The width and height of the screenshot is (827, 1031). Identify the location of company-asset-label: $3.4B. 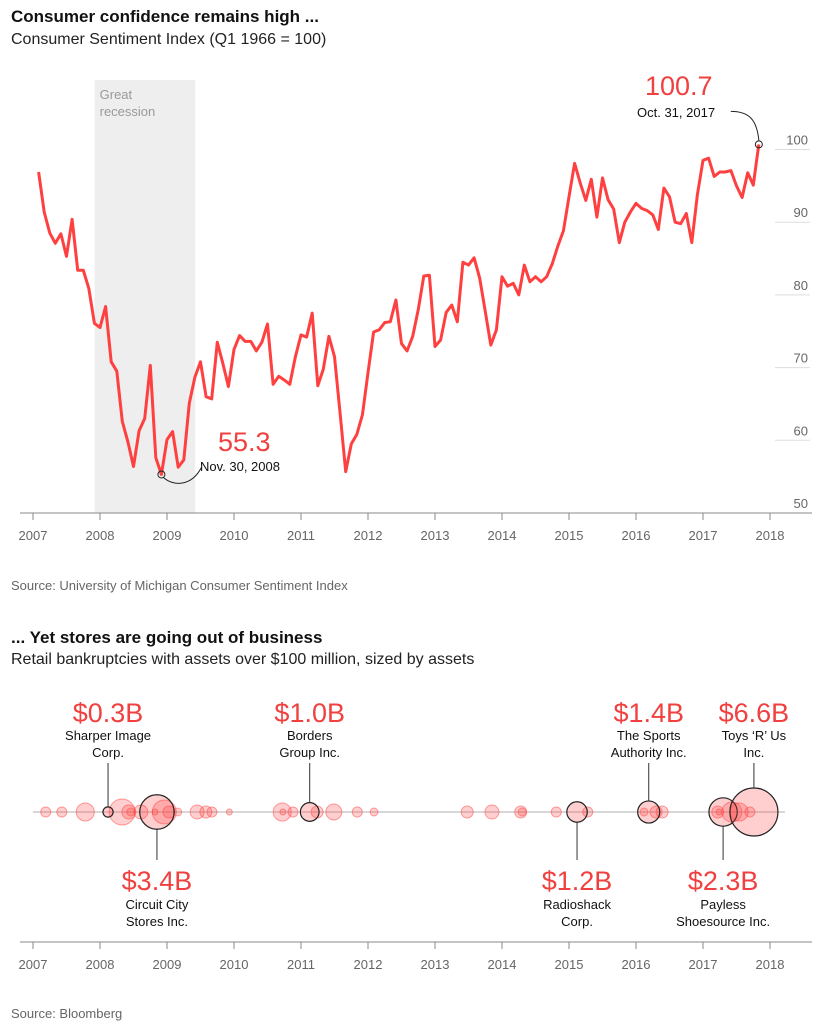
(157, 881).